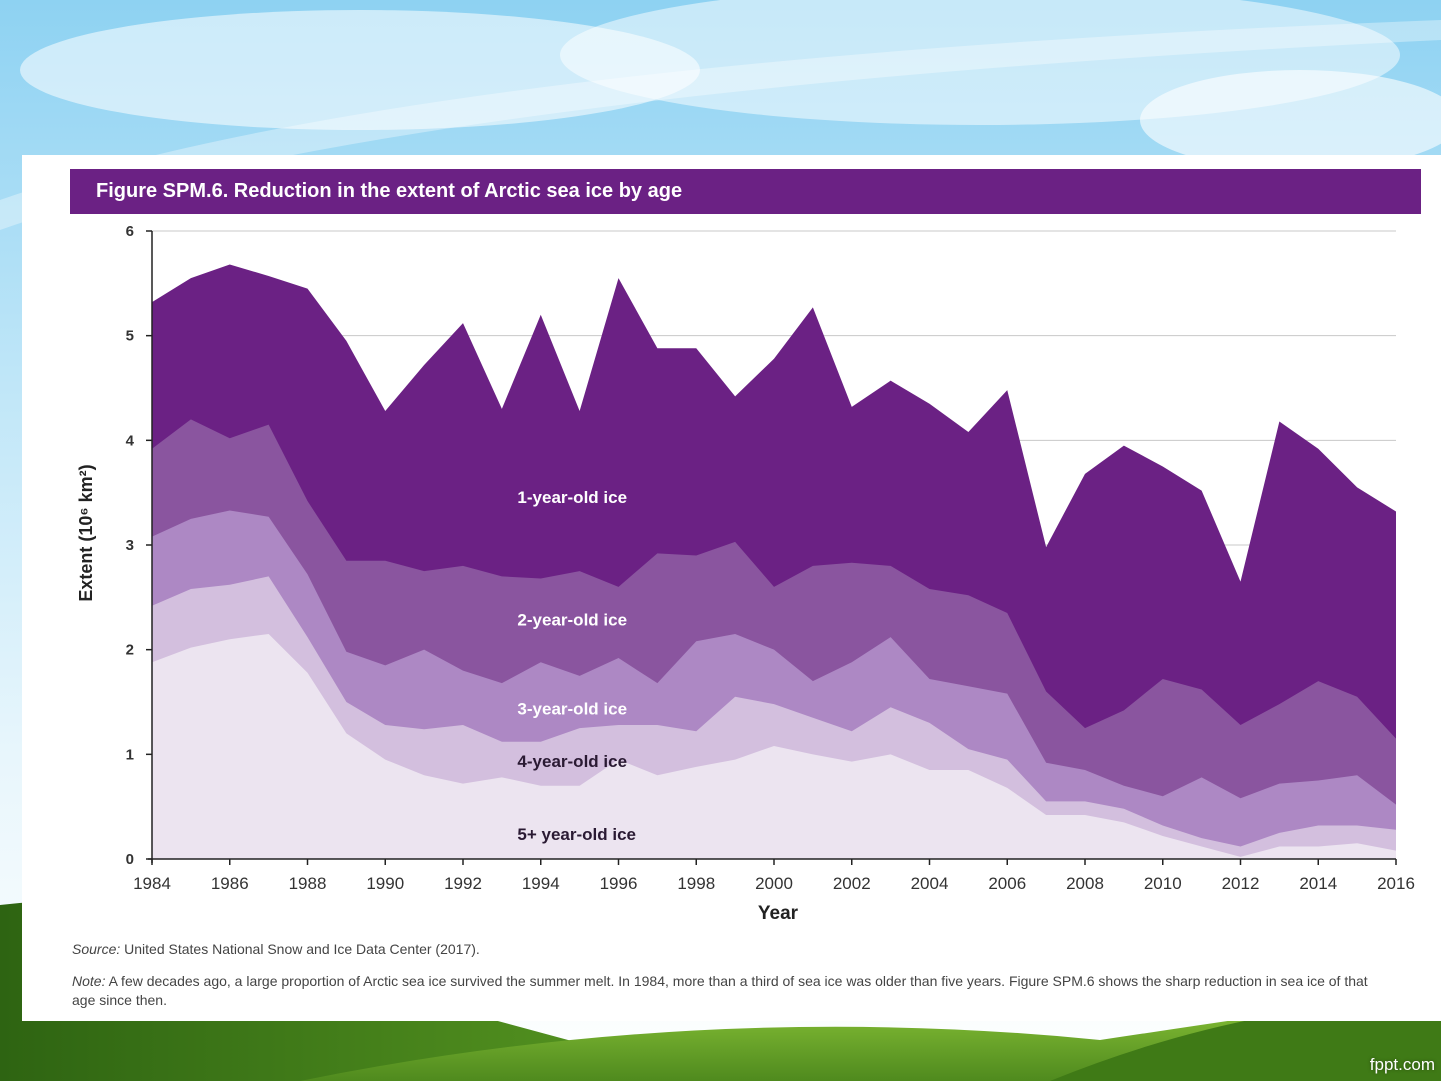  Describe the element at coordinates (572, 709) in the screenshot. I see `series-label: 3-year-old ice` at that location.